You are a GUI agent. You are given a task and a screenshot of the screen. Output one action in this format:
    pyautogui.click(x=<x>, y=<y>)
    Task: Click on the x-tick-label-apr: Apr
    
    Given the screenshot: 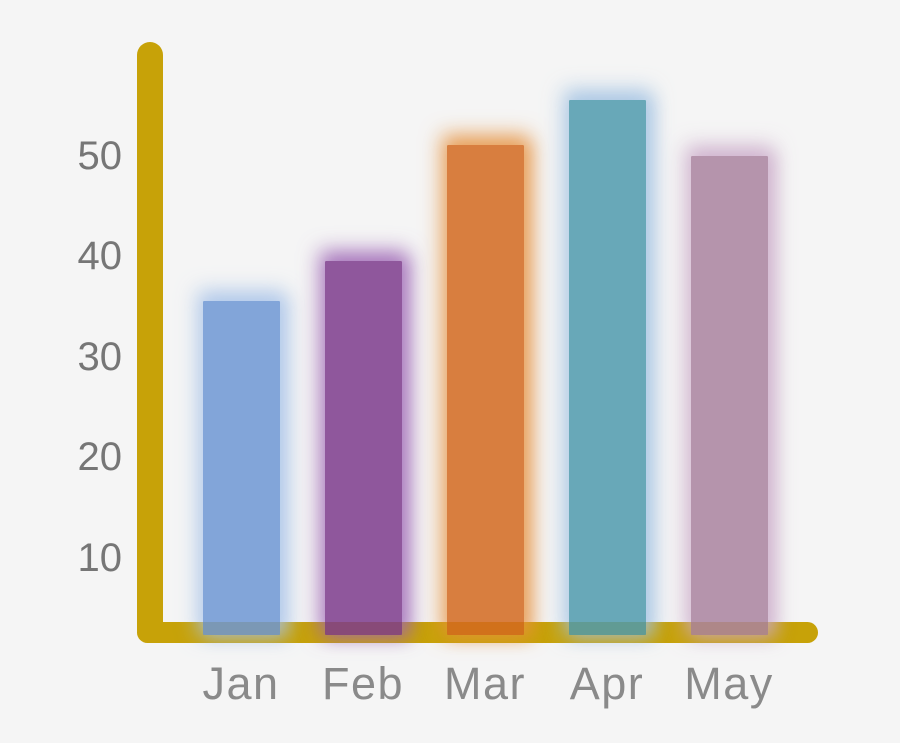 What is the action you would take?
    pyautogui.click(x=607, y=683)
    